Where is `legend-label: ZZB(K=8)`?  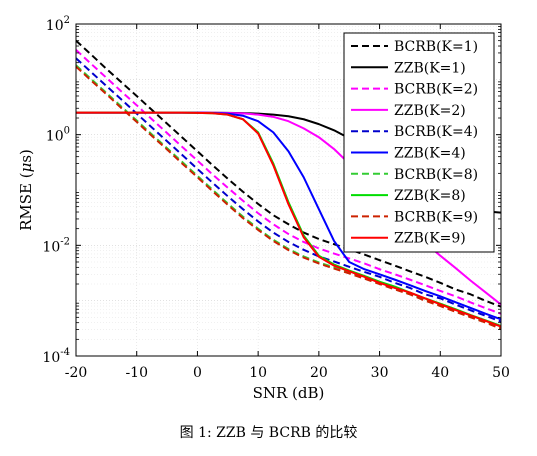
legend-label: ZZB(K=8) is located at coordinates (430, 196).